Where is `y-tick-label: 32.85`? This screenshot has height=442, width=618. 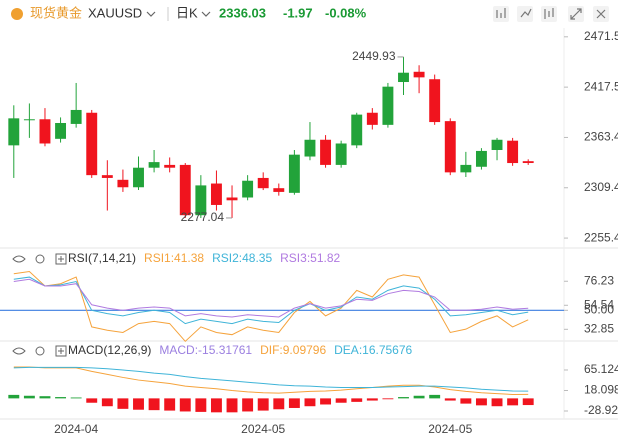 y-tick-label: 32.85 is located at coordinates (599, 328).